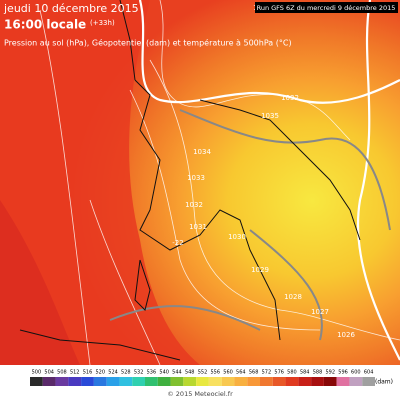  Describe the element at coordinates (45, 25) in the screenshot. I see `time: 16:00 locale` at that location.